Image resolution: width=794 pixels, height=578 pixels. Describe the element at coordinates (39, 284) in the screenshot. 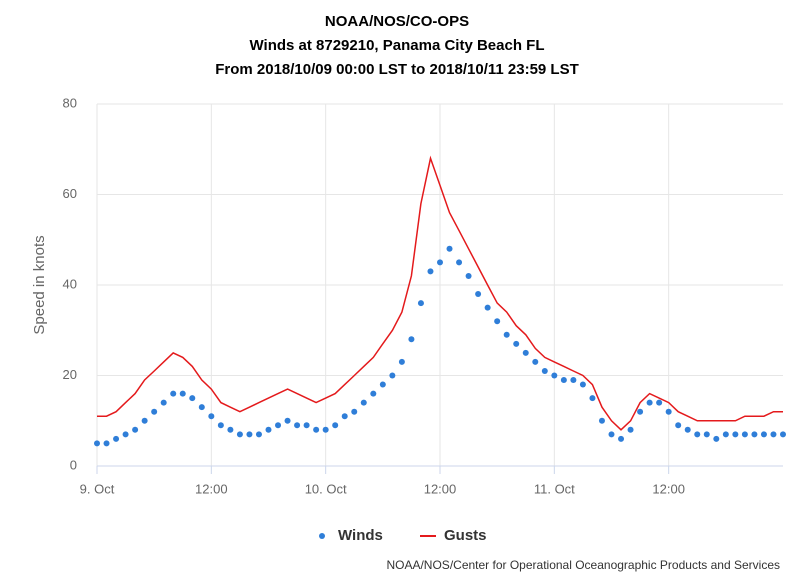

I see `y-axis-label: Speed in knots` at that location.